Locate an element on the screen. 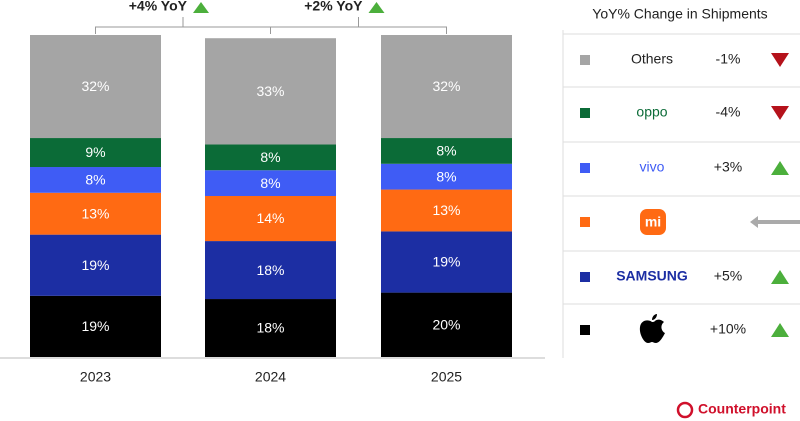  legend-yoy: +10% is located at coordinates (728, 329).